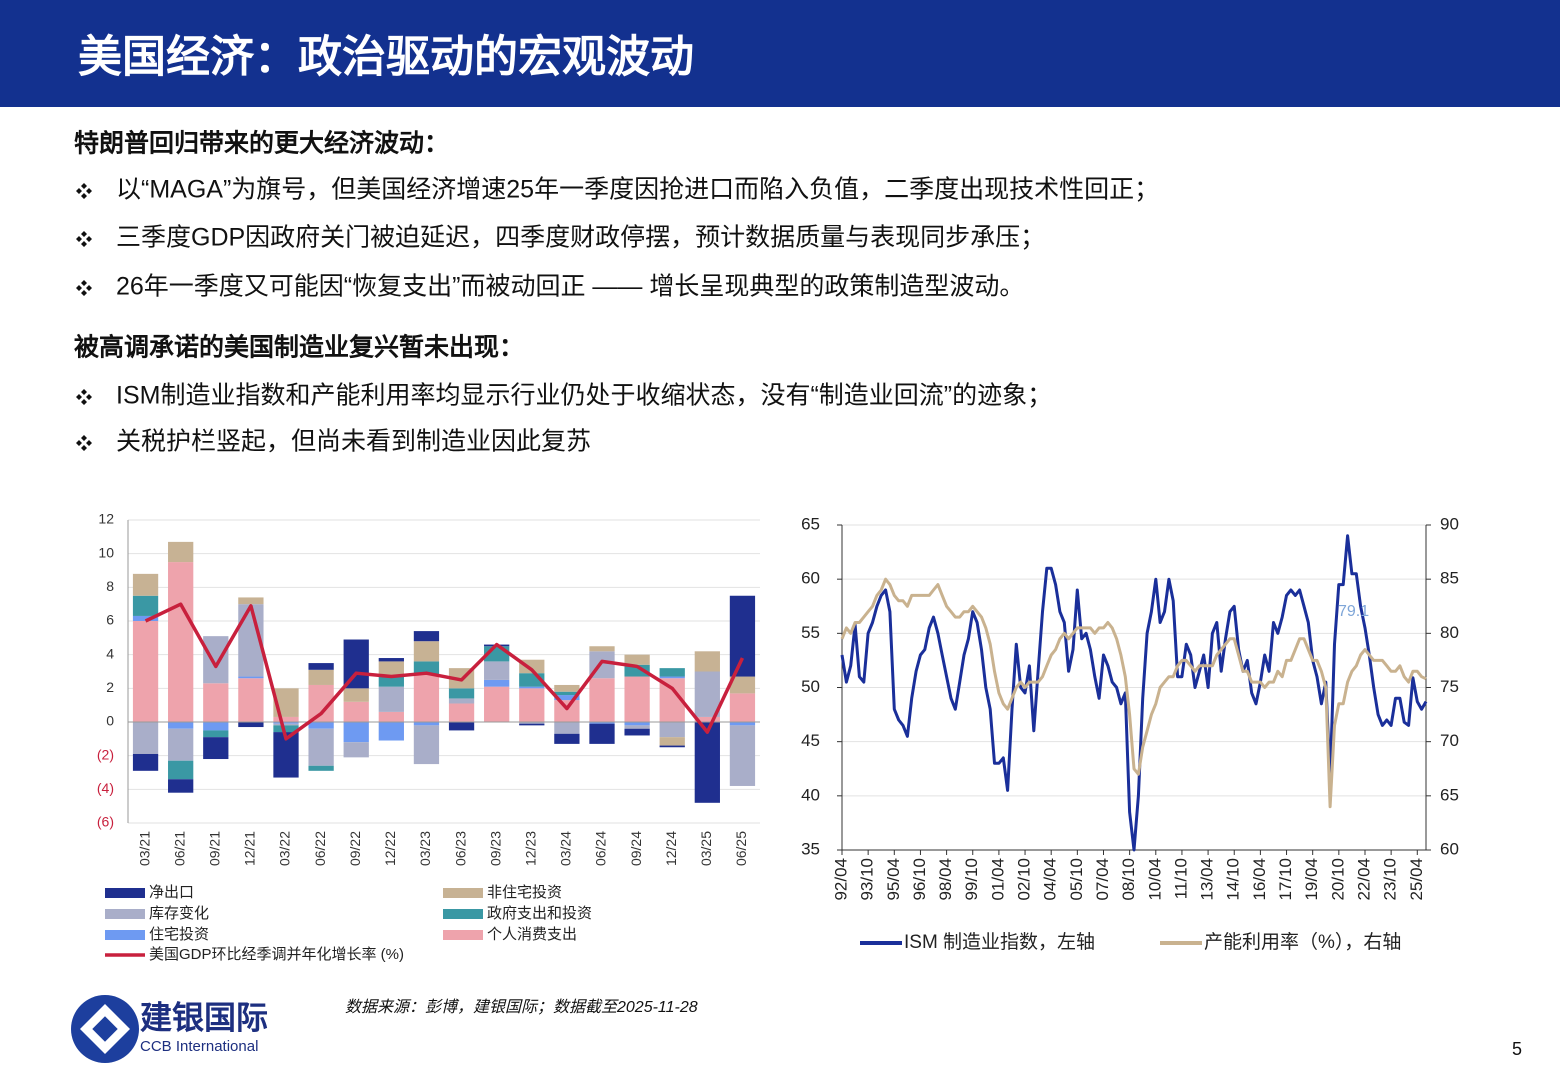  I want to click on y2-tick-label: 85, so click(1449, 578).